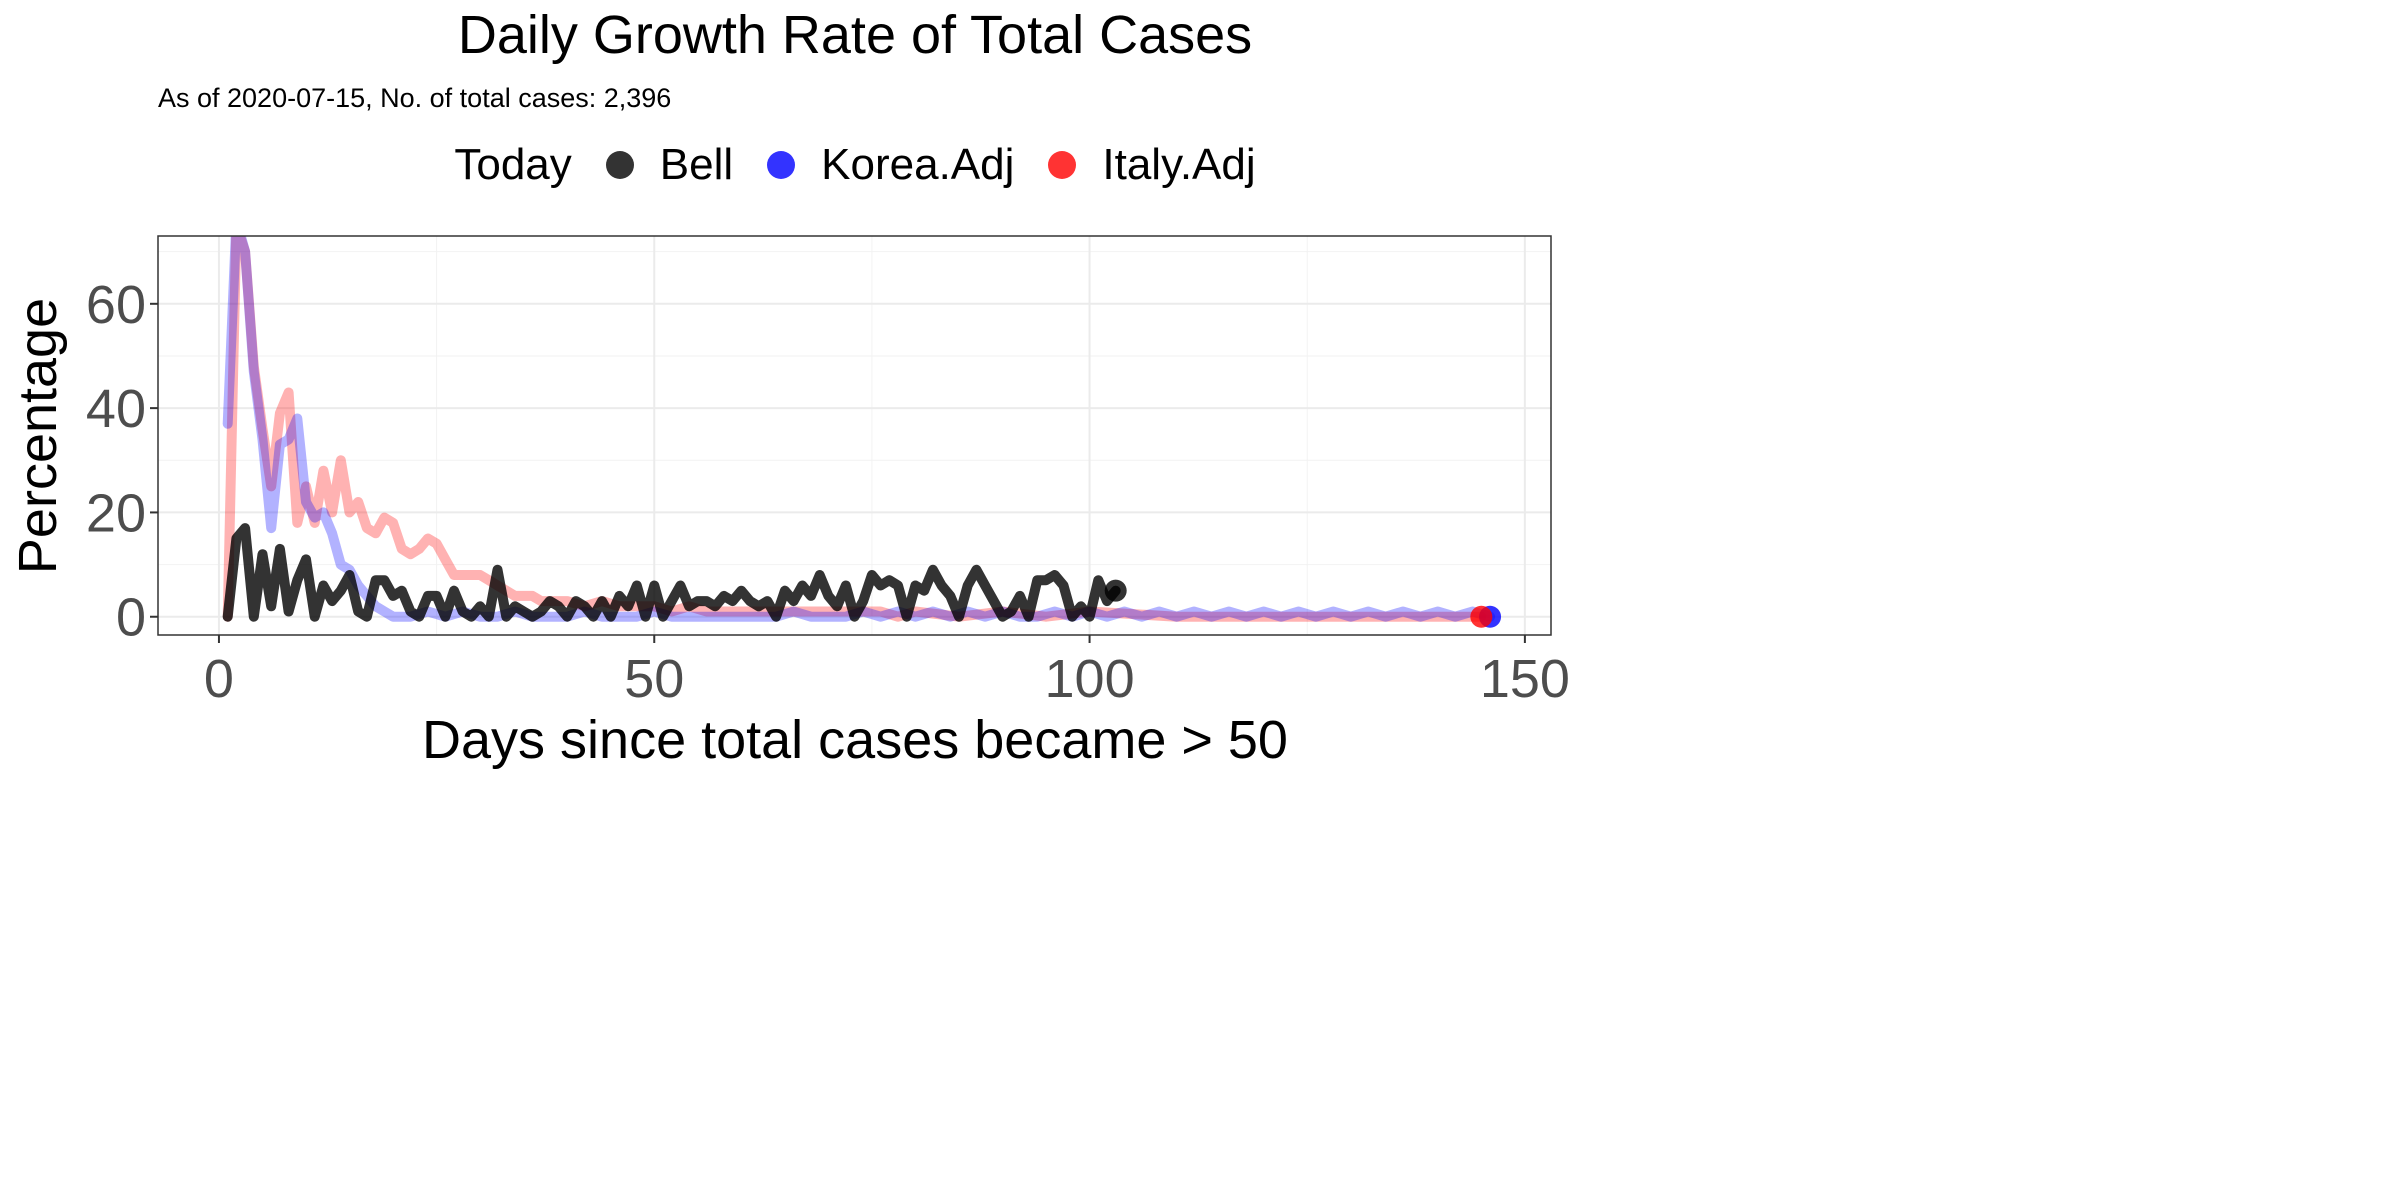 Image resolution: width=2400 pixels, height=1200 pixels. I want to click on y-tick-label: 20, so click(116, 513).